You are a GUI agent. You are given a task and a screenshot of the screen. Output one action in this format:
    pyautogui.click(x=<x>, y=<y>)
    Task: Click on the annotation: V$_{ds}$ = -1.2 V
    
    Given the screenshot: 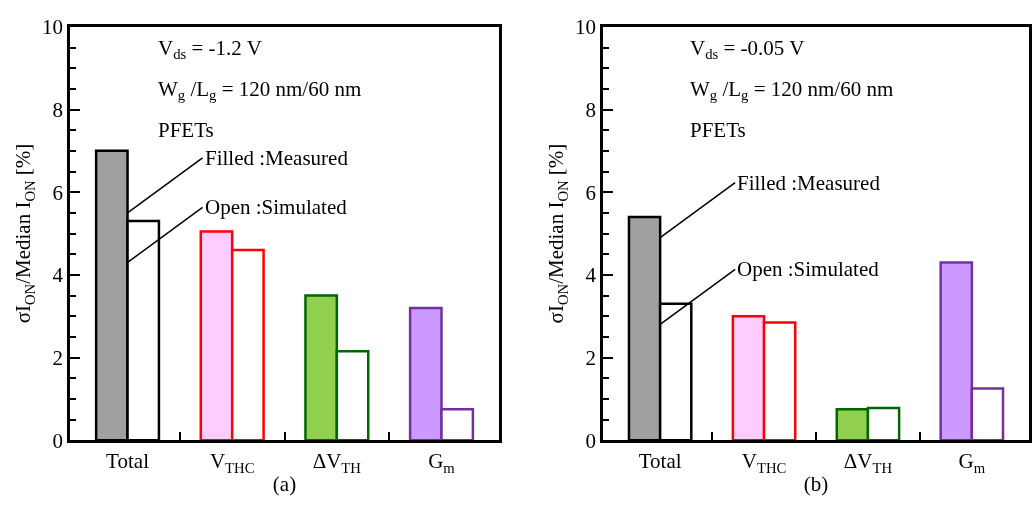 What is the action you would take?
    pyautogui.click(x=210, y=49)
    